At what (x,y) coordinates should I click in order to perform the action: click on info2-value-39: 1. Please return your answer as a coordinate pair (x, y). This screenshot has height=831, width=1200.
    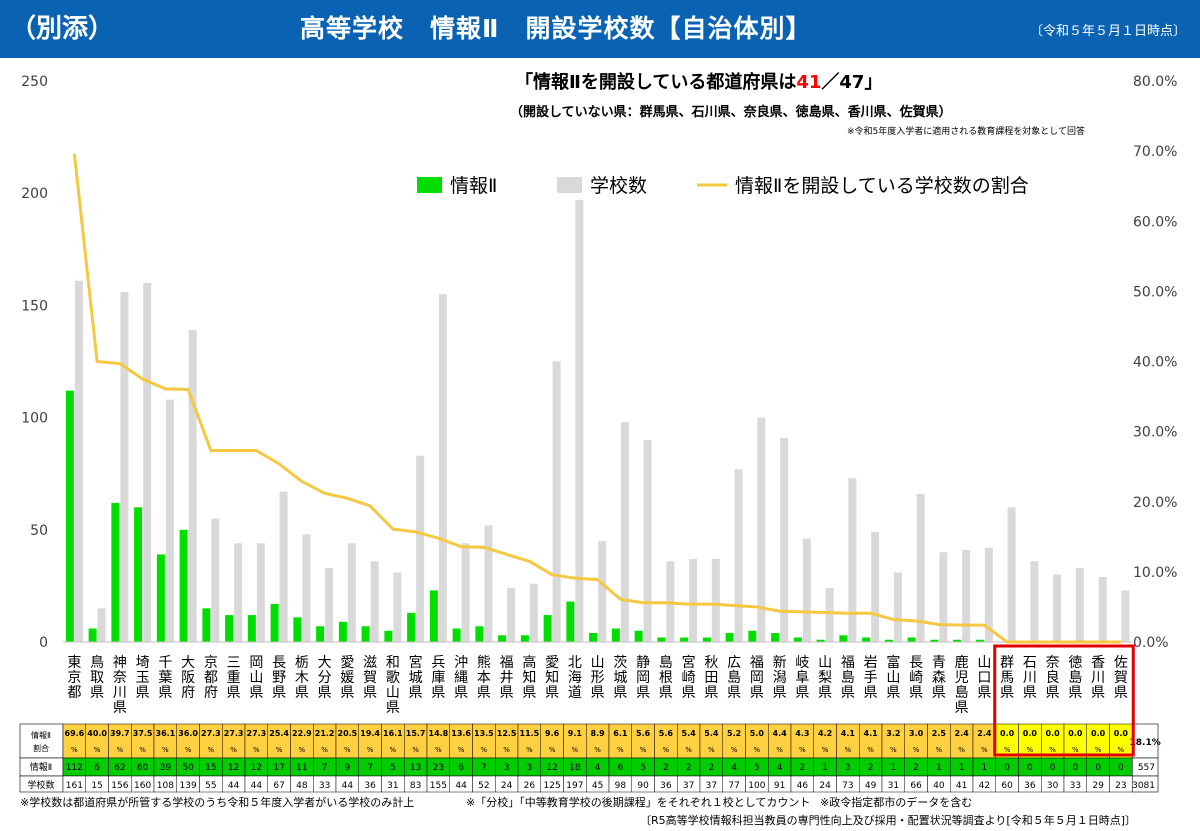
    Looking at the image, I should click on (962, 768).